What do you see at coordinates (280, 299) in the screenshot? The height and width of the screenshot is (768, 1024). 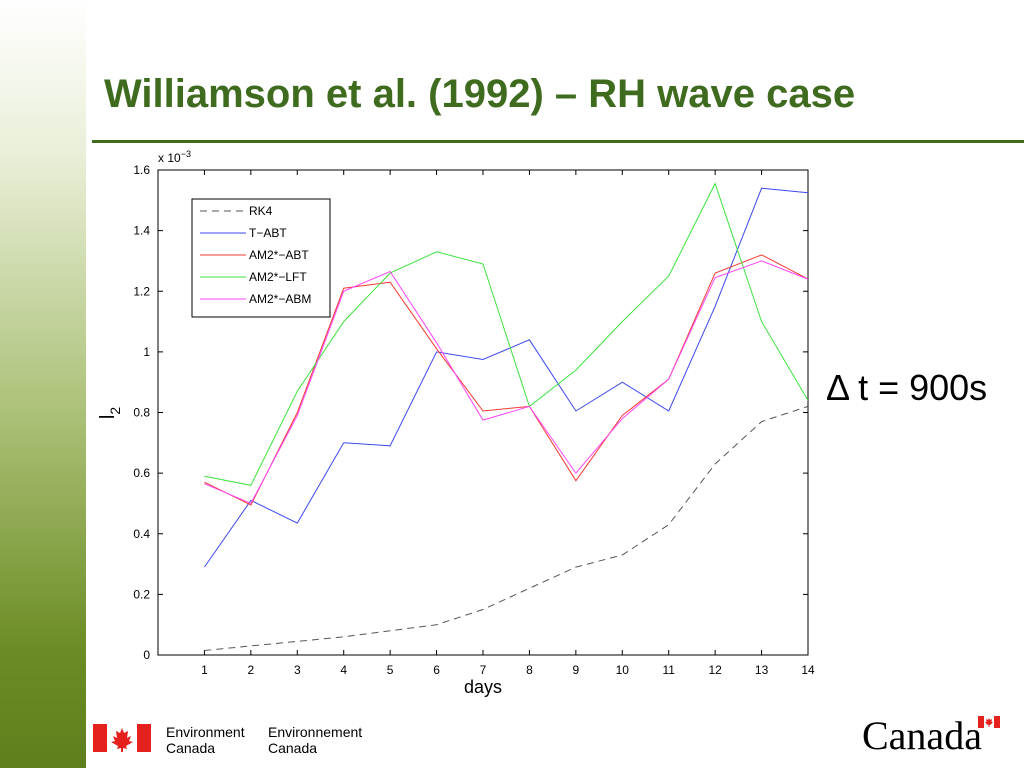 I see `legend-label: AM2*−ABM` at bounding box center [280, 299].